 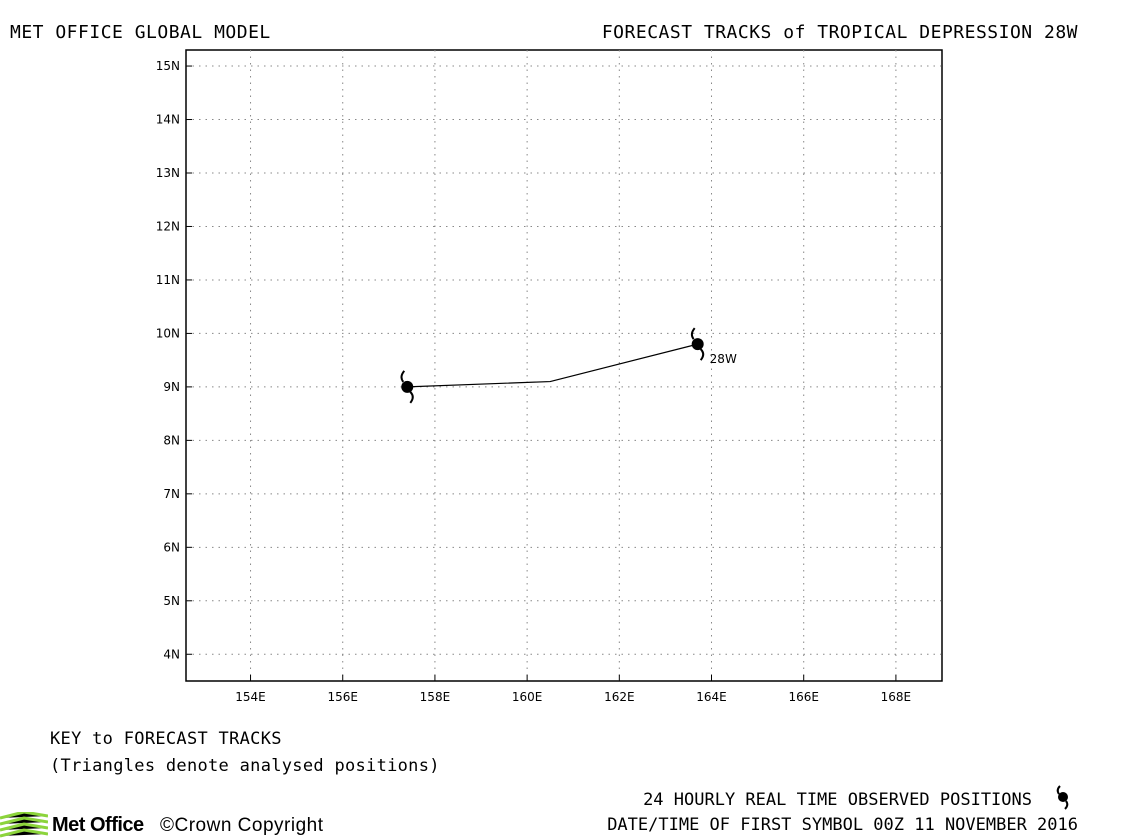 I want to click on x-tick-label: 166E, so click(x=803, y=697).